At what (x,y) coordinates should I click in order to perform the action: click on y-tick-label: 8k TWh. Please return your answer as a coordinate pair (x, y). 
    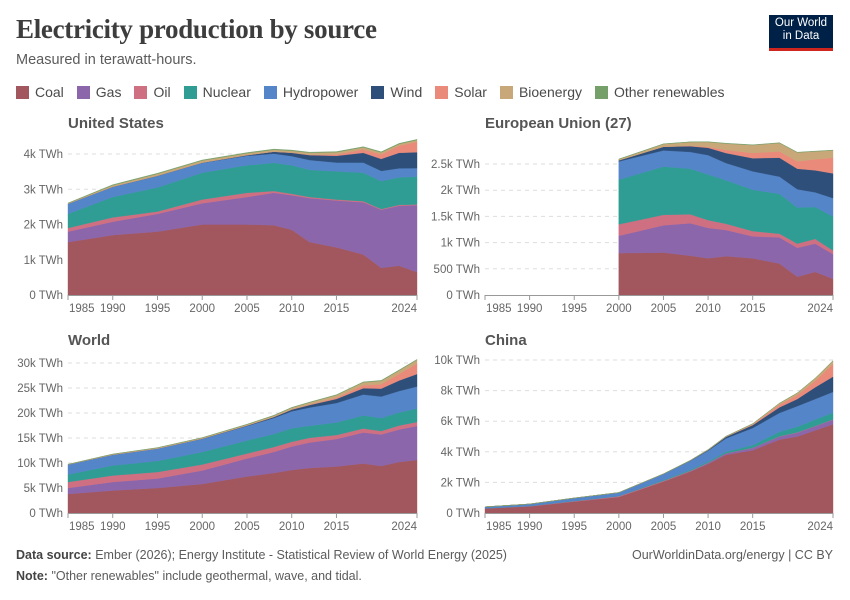
    Looking at the image, I should click on (460, 392).